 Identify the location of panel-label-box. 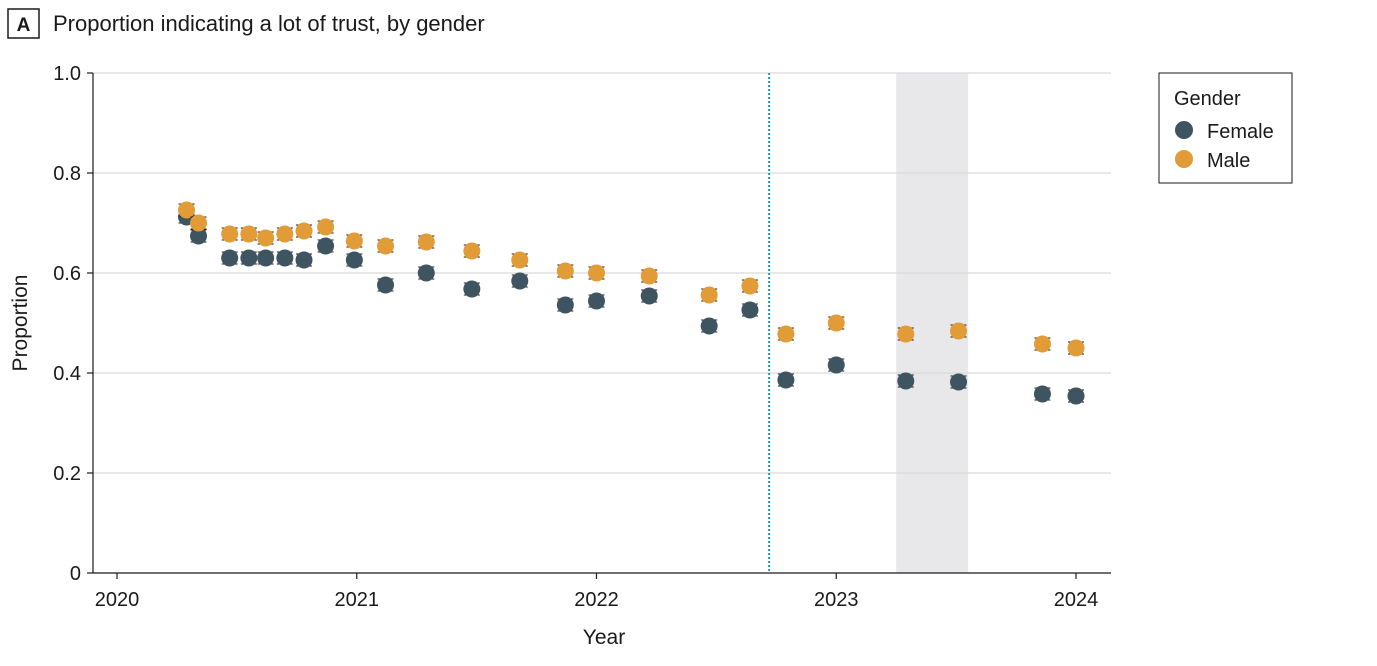
(23, 23).